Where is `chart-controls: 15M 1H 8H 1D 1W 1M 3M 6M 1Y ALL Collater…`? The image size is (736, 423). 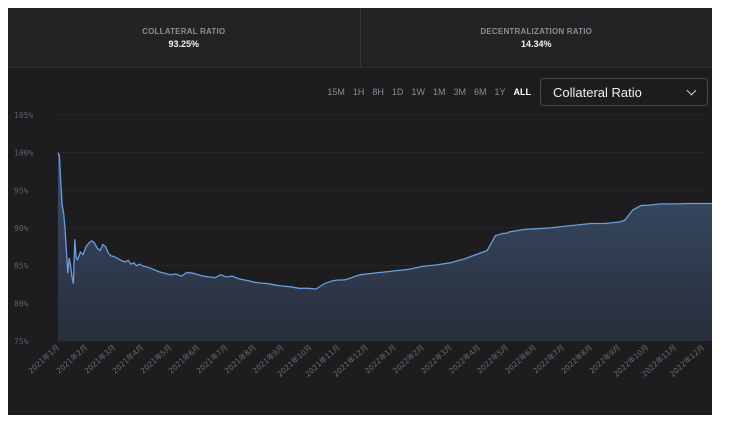
chart-controls: 15M 1H 8H 1D 1W 1M 3M 6M 1Y ALL Collater… is located at coordinates (517, 92).